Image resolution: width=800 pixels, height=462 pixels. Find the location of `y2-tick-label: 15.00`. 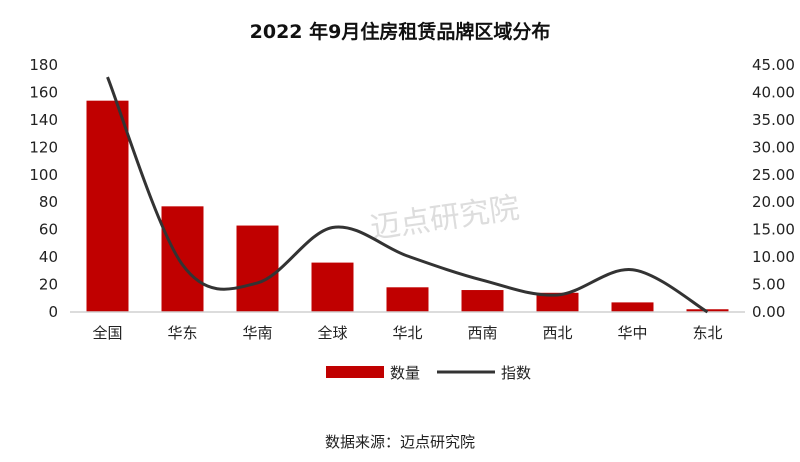

y2-tick-label: 15.00 is located at coordinates (773, 230).